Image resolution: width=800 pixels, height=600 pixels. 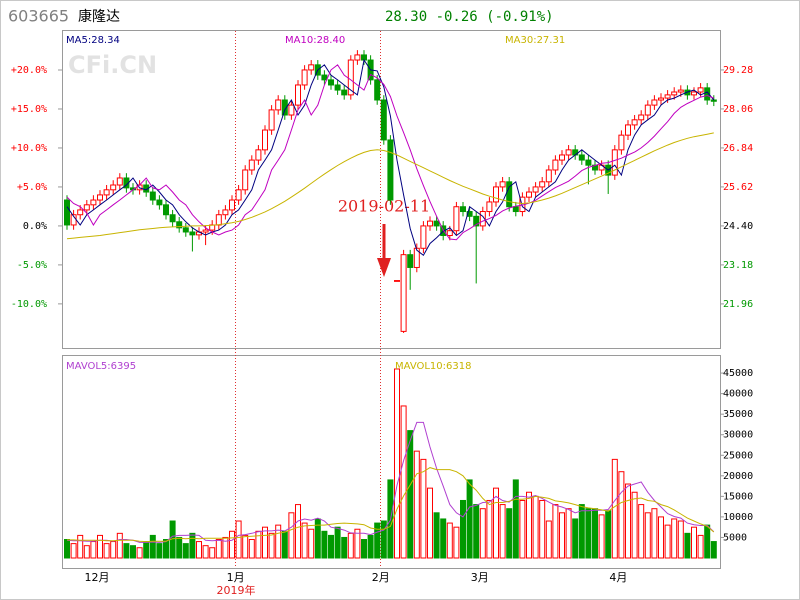 I want to click on y-tick-label: 28.06, so click(x=738, y=109).